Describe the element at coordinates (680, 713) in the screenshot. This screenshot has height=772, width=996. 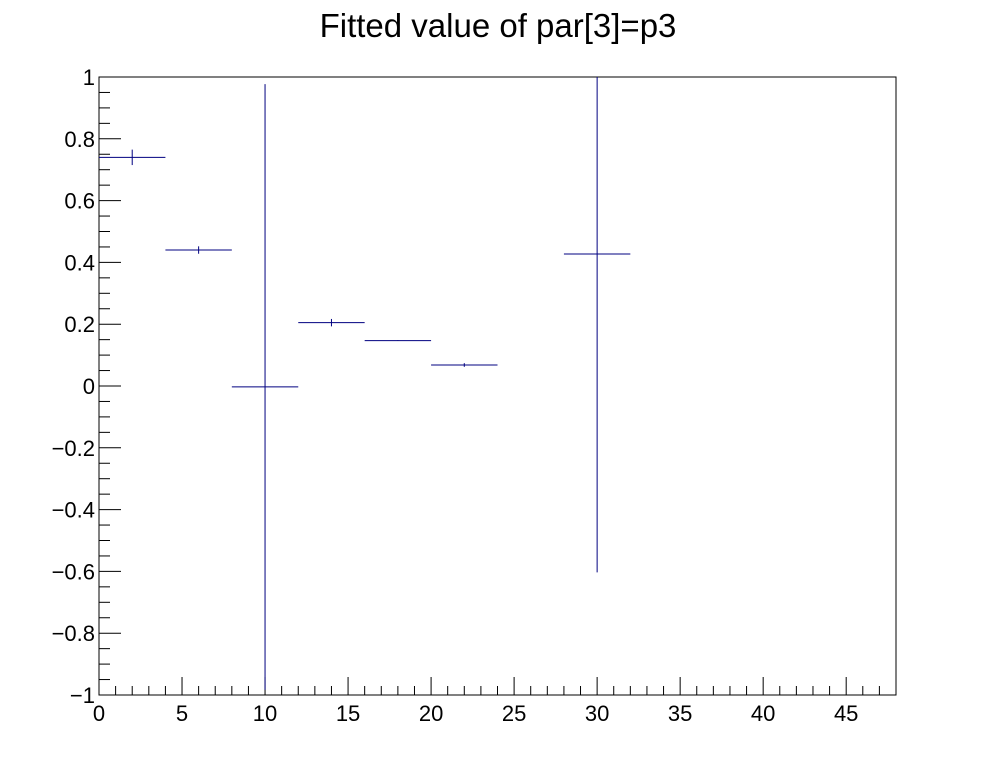
I see `x-tick-label: 35` at that location.